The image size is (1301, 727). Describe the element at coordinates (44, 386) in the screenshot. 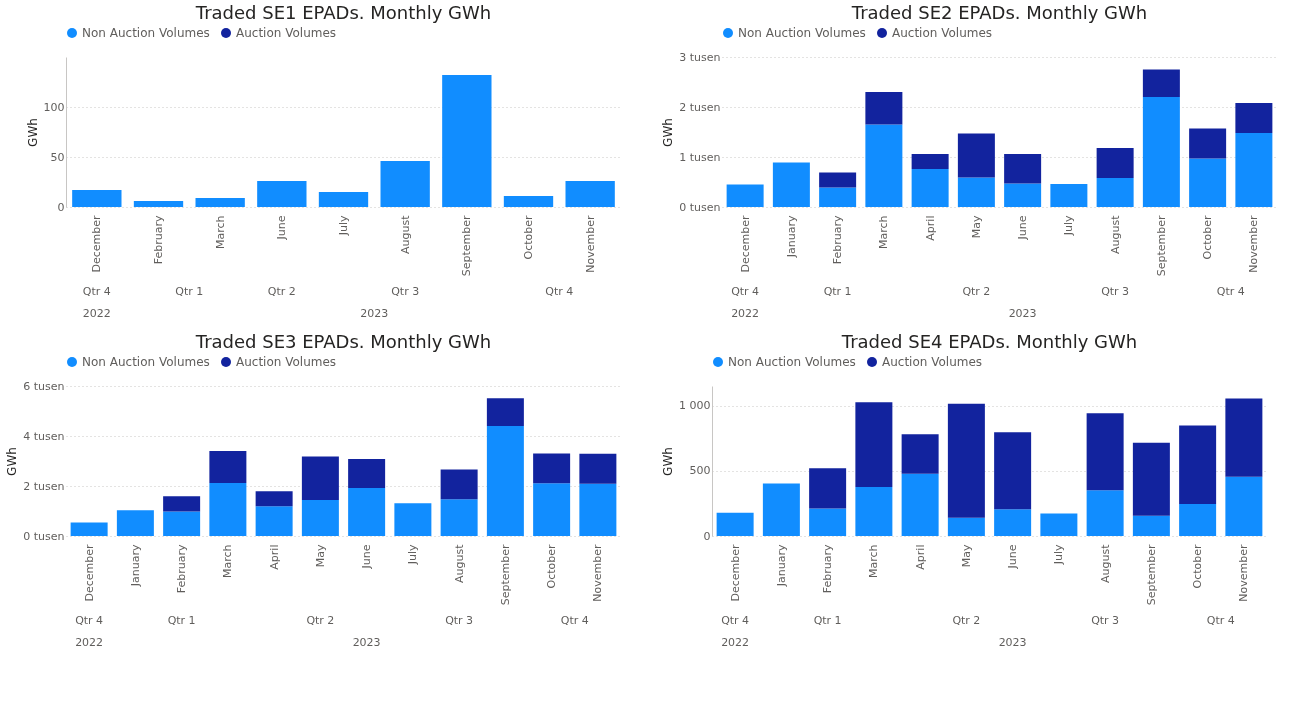

I see `y-tick-label: 6 tusen` at that location.